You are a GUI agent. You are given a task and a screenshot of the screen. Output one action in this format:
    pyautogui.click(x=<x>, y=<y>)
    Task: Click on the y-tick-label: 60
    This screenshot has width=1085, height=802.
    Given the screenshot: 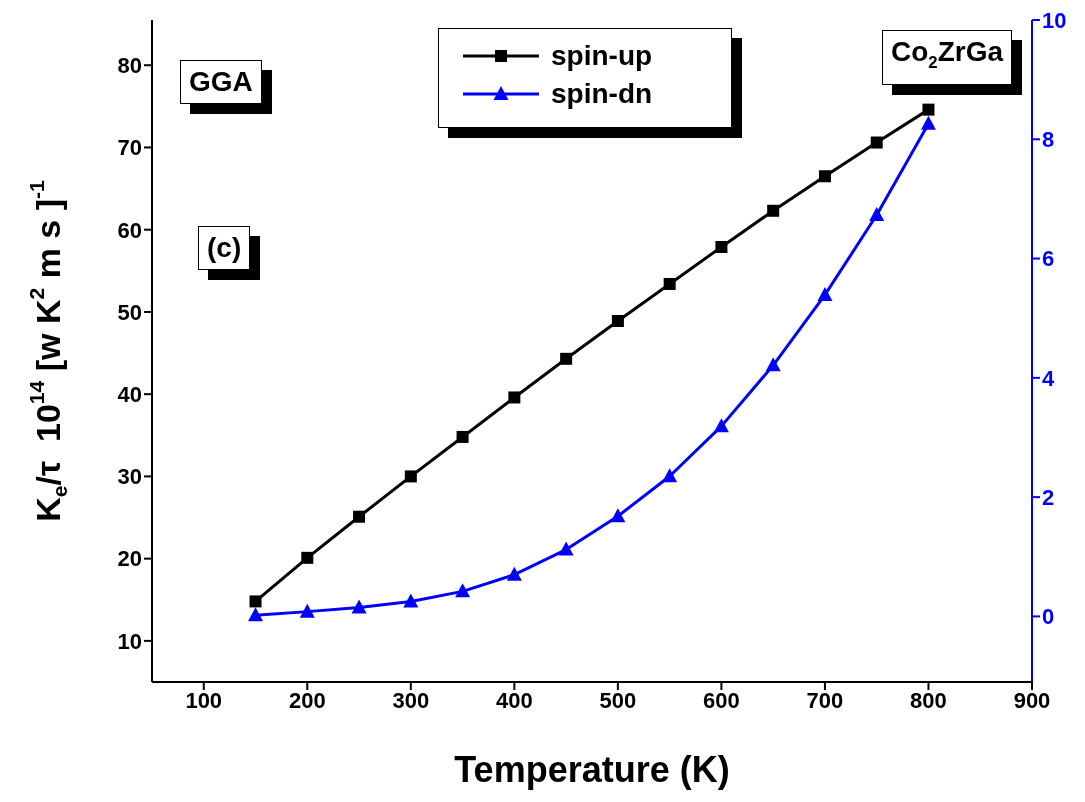 What is the action you would take?
    pyautogui.click(x=129, y=230)
    